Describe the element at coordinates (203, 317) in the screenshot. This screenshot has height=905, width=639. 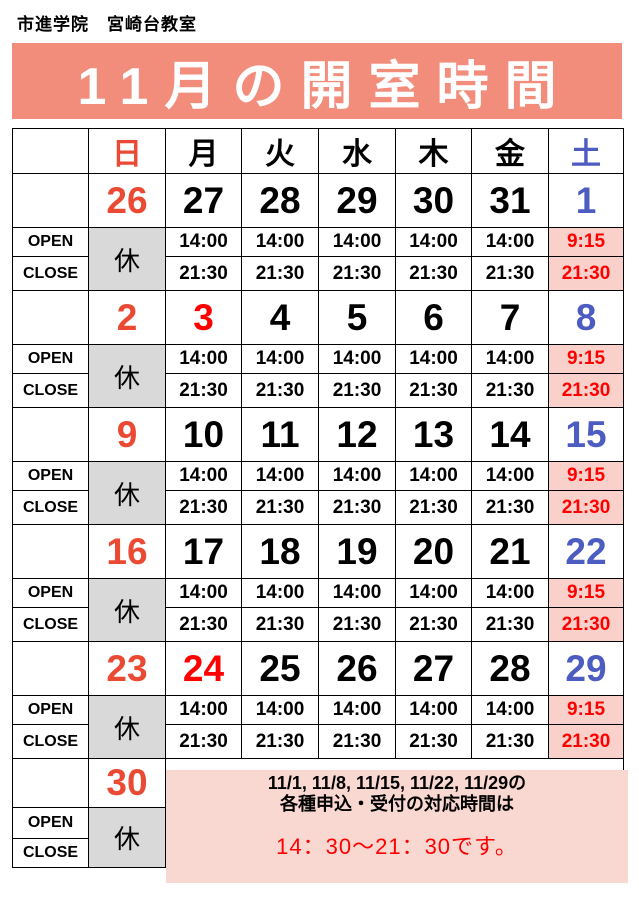
I see `date-cell-holiday: 3` at that location.